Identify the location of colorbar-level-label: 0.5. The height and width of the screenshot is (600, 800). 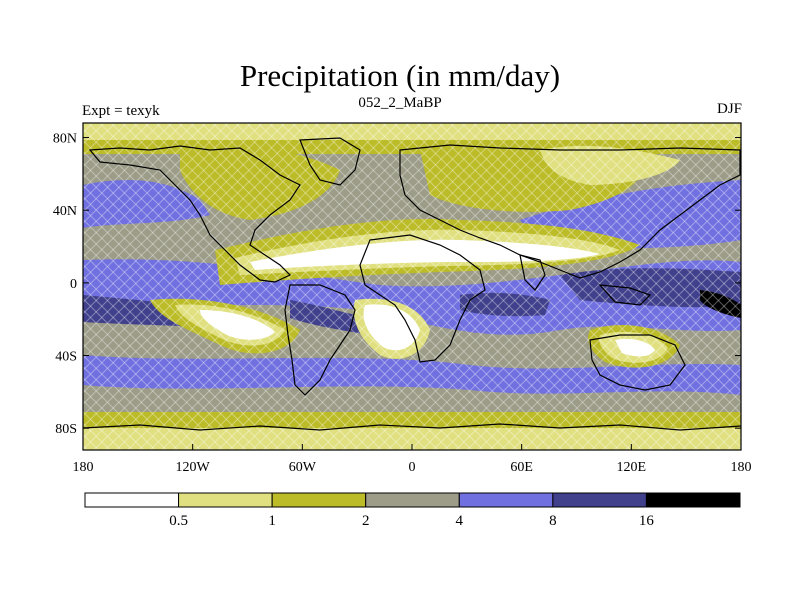
(178, 521).